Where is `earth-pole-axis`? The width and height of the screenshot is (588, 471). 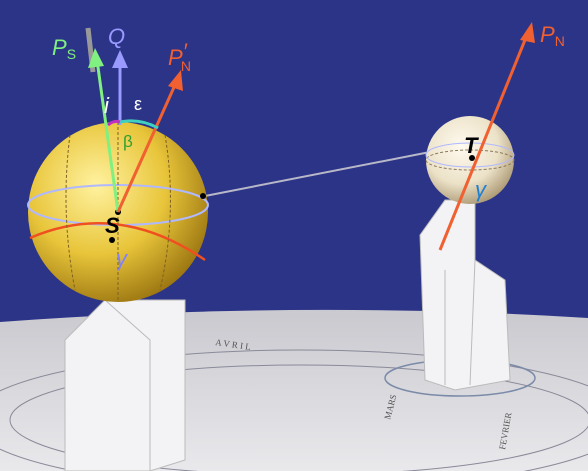 earth-pole-axis is located at coordinates (483, 142).